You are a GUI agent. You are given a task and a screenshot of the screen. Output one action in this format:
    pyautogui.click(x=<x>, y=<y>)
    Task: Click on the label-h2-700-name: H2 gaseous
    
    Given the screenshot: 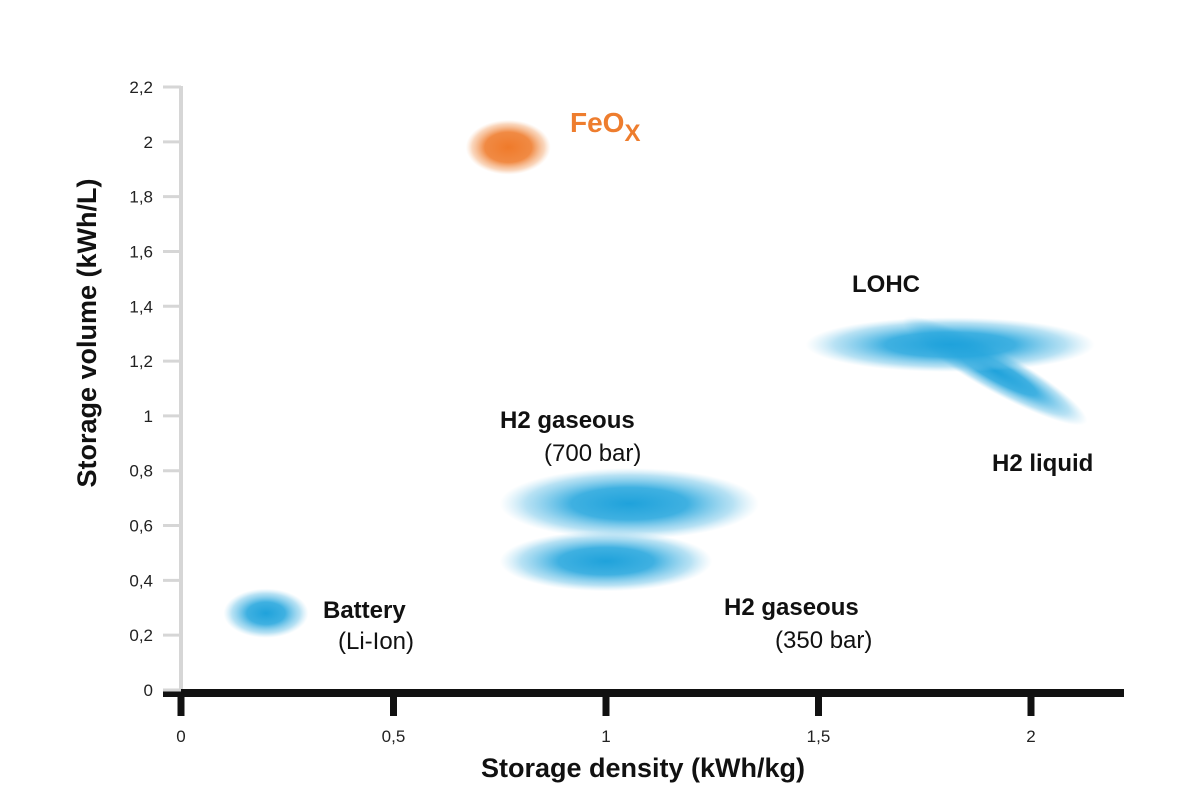 What is the action you would take?
    pyautogui.click(x=567, y=420)
    